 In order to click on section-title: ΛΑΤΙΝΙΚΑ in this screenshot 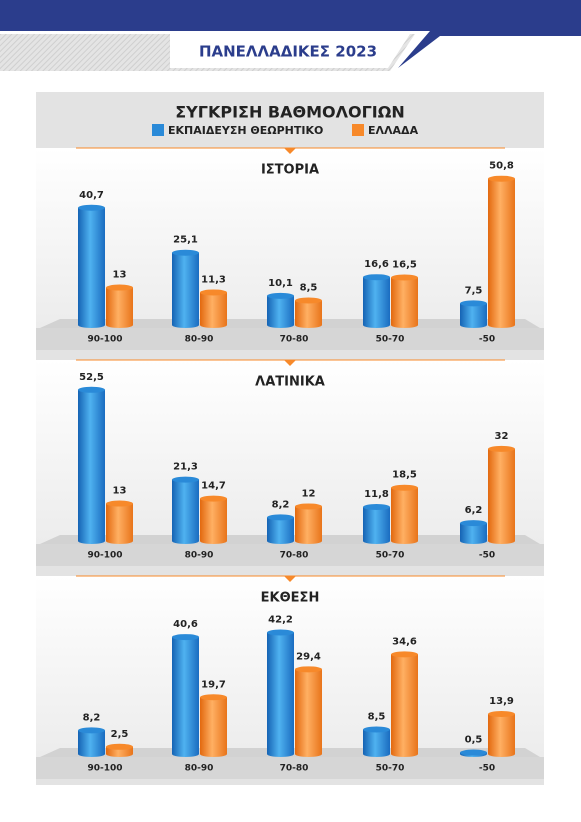, I will do `click(290, 382)`.